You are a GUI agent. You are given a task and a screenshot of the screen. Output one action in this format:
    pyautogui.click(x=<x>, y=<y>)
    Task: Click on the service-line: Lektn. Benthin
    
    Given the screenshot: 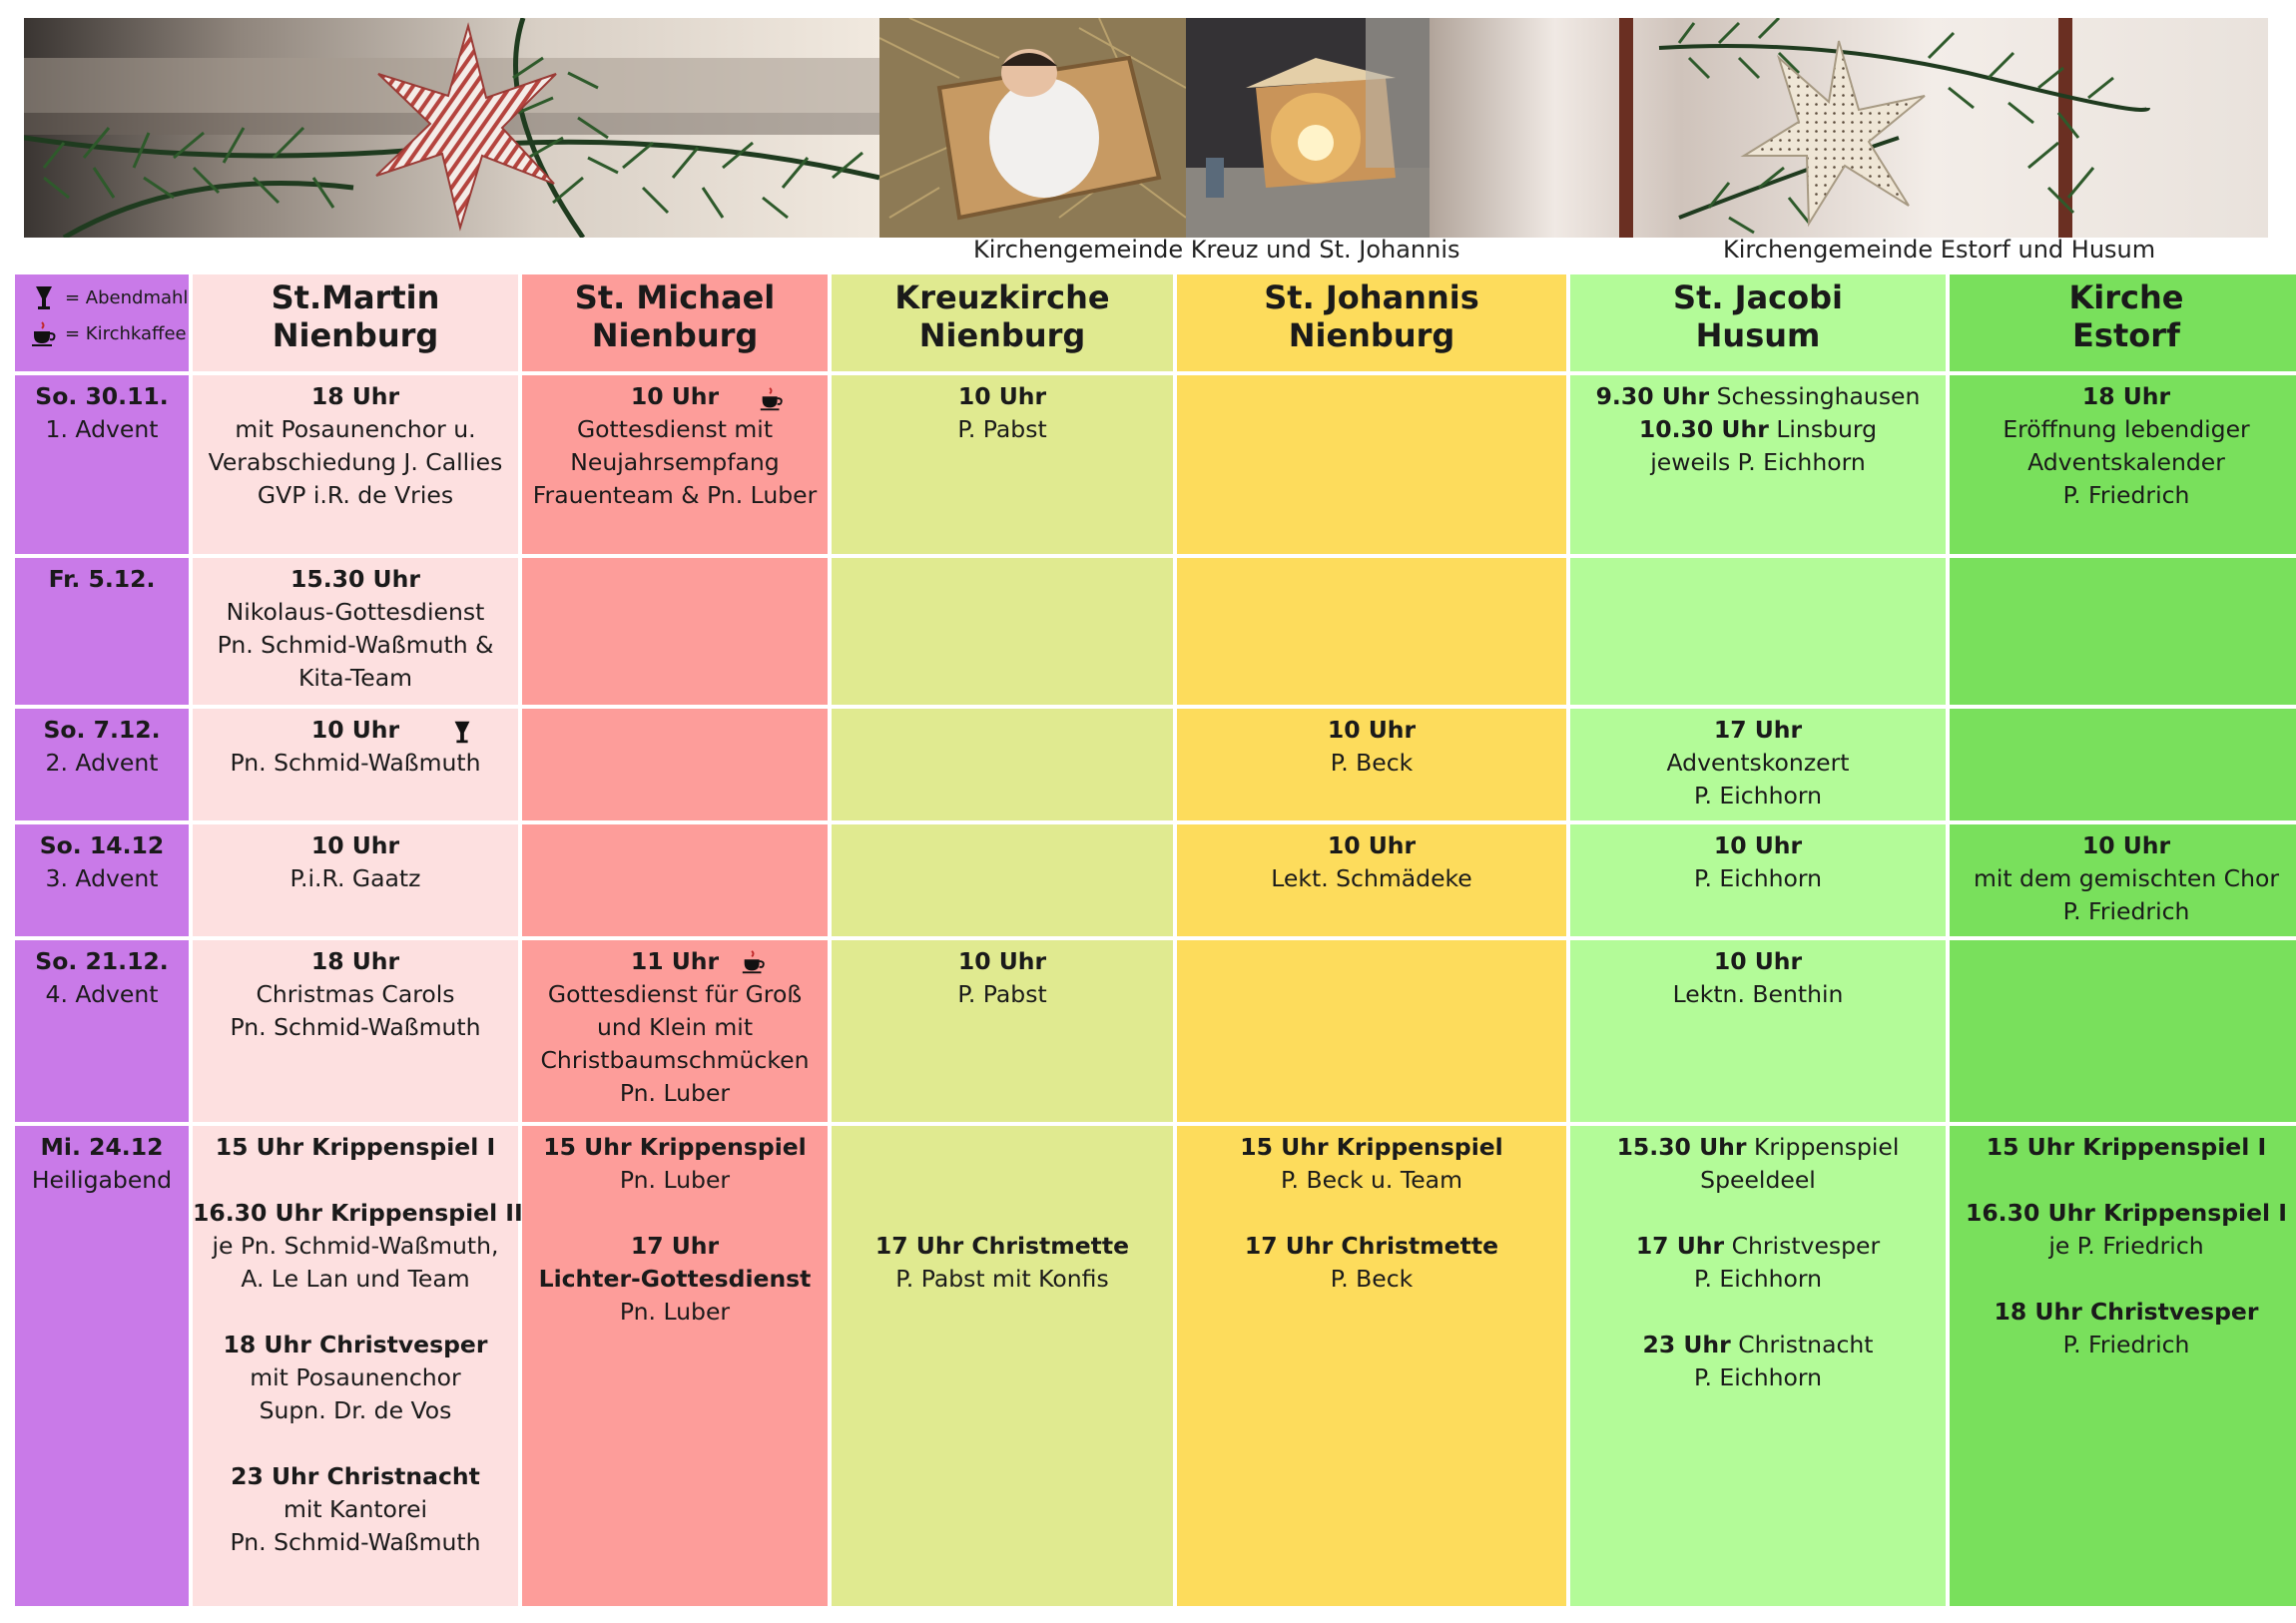 What is the action you would take?
    pyautogui.click(x=1758, y=994)
    